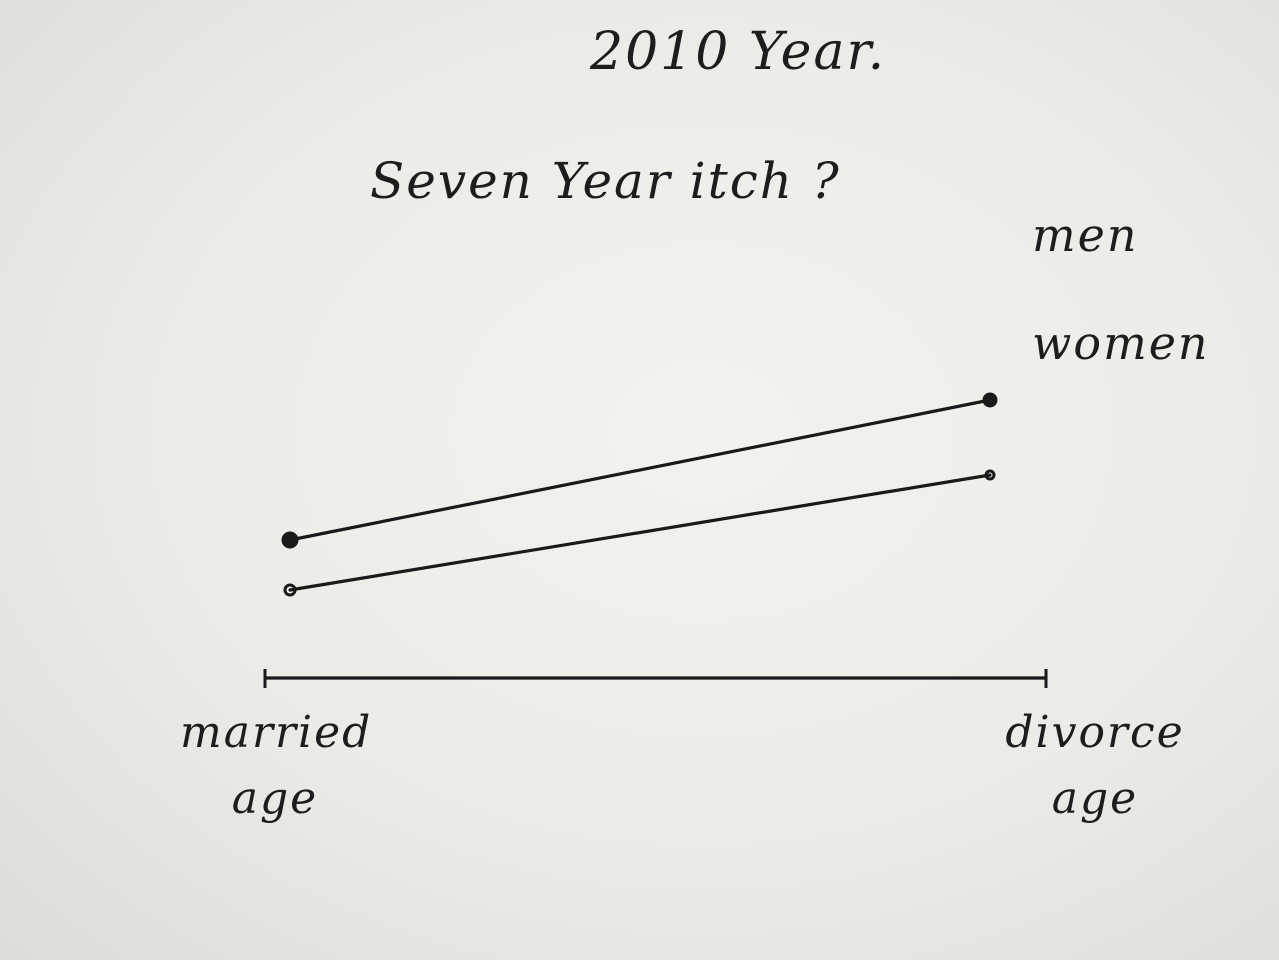  What do you see at coordinates (655, 678) in the screenshot?
I see `x-axis` at bounding box center [655, 678].